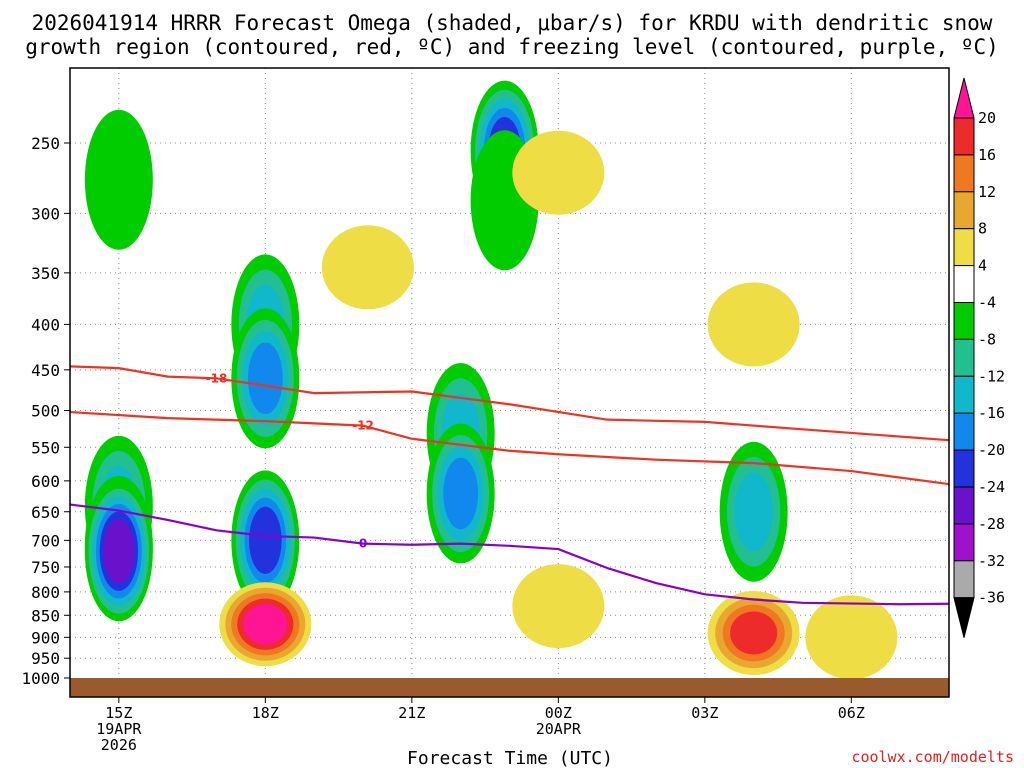 Image resolution: width=1024 pixels, height=768 pixels. What do you see at coordinates (411, 713) in the screenshot?
I see `x-tick-label: 21Z` at bounding box center [411, 713].